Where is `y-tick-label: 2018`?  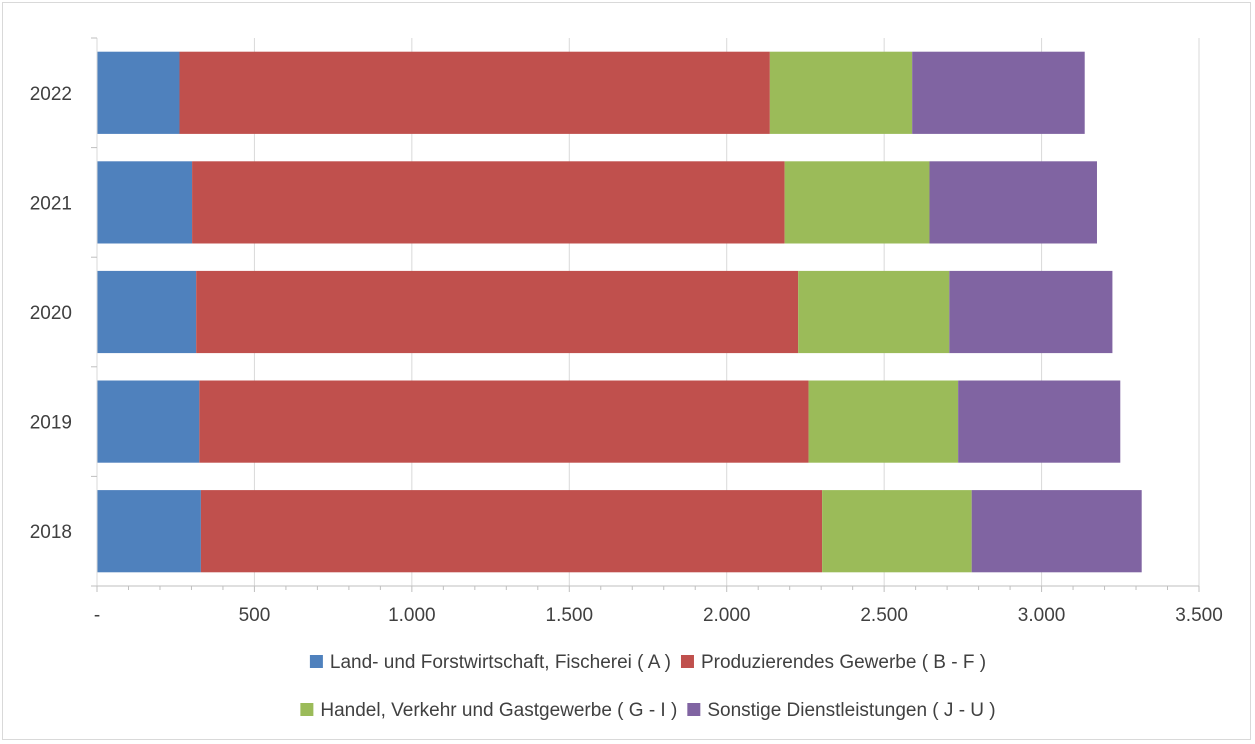
y-tick-label: 2018 is located at coordinates (51, 532).